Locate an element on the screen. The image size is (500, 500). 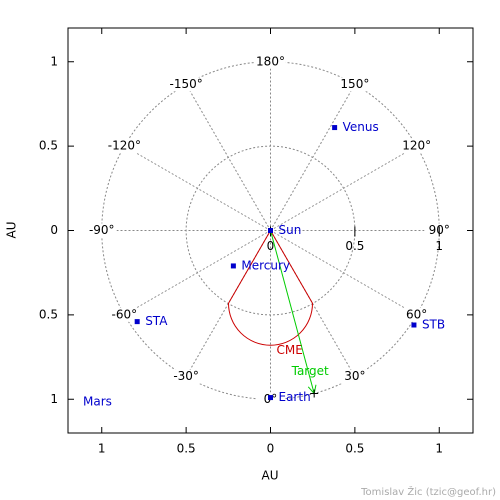
radial-tick-label: 0 is located at coordinates (271, 246).